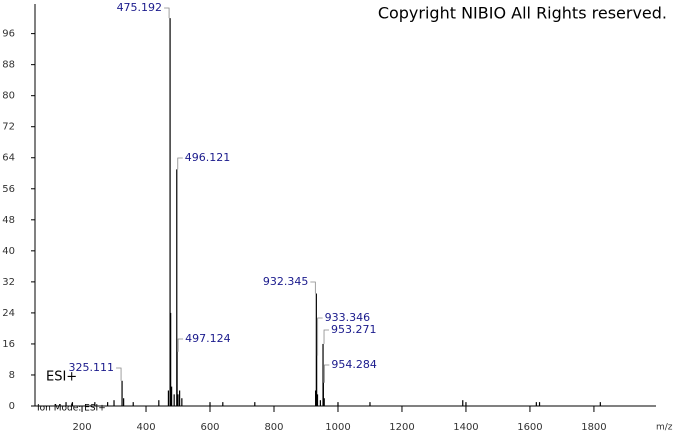 The width and height of the screenshot is (674, 434). What do you see at coordinates (8, 65) in the screenshot?
I see `y-tick-label: 88` at bounding box center [8, 65].